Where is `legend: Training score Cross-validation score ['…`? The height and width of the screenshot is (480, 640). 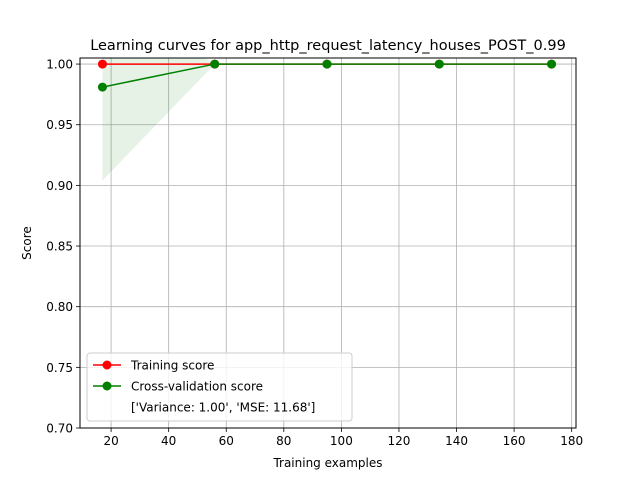
legend: Training score Cross-validation score ['… is located at coordinates (219, 387).